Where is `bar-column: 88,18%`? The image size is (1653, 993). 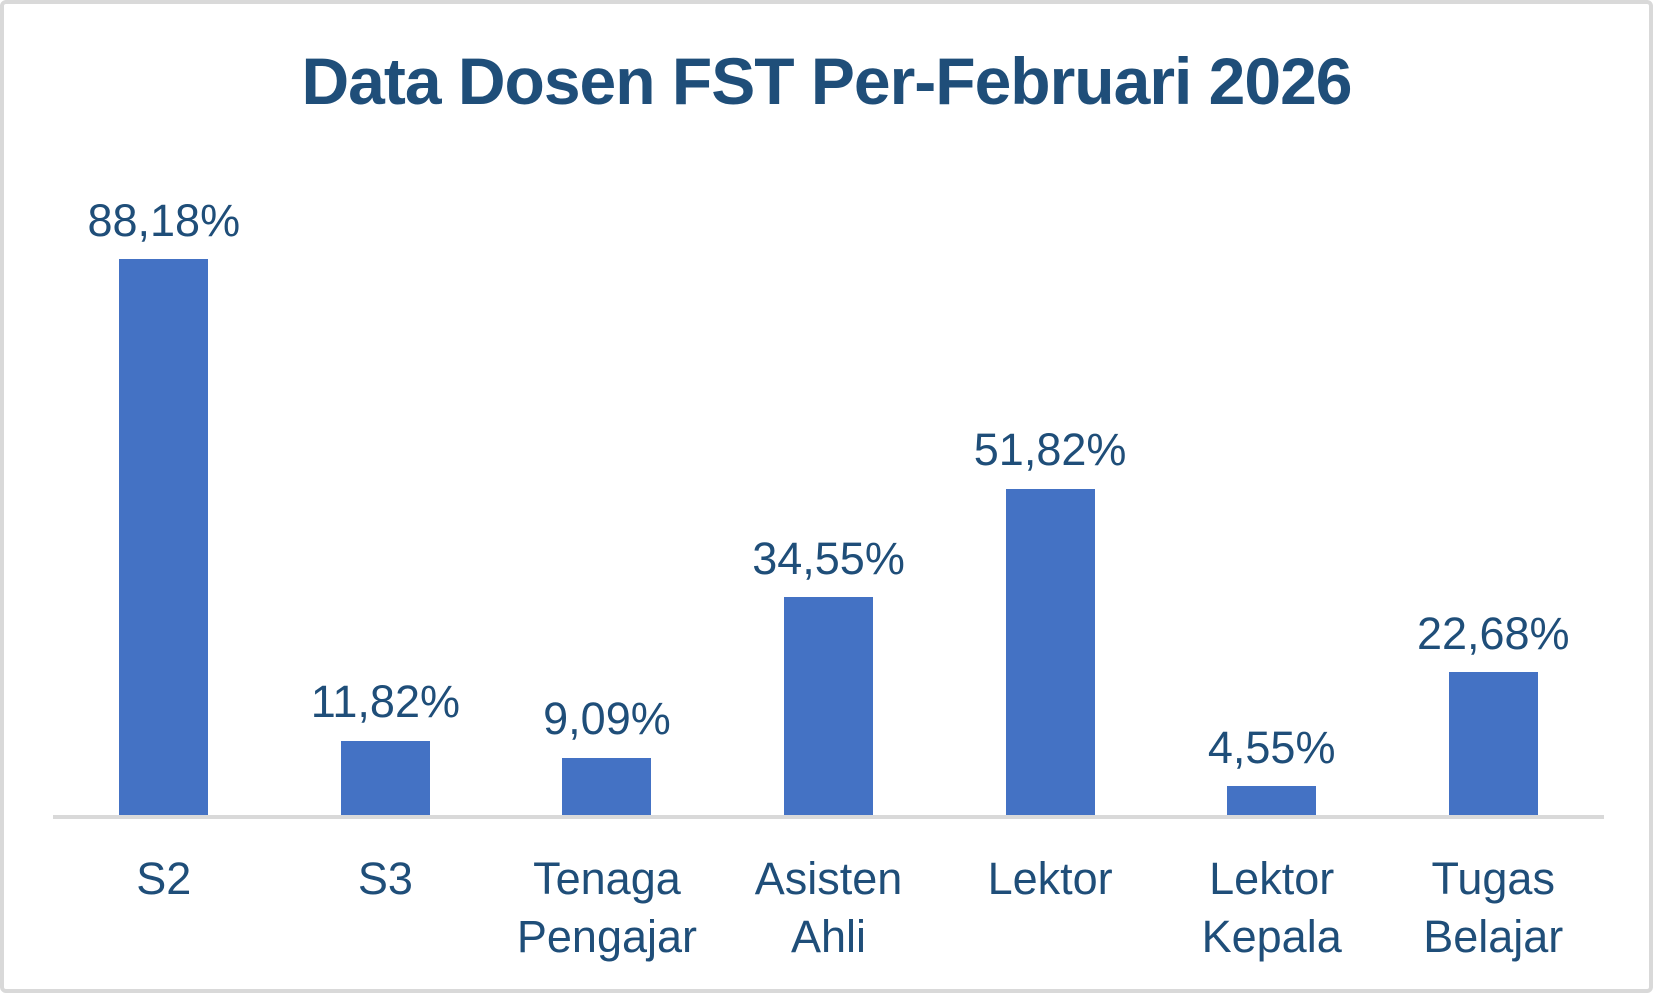
bar-column: 88,18% is located at coordinates (164, 500).